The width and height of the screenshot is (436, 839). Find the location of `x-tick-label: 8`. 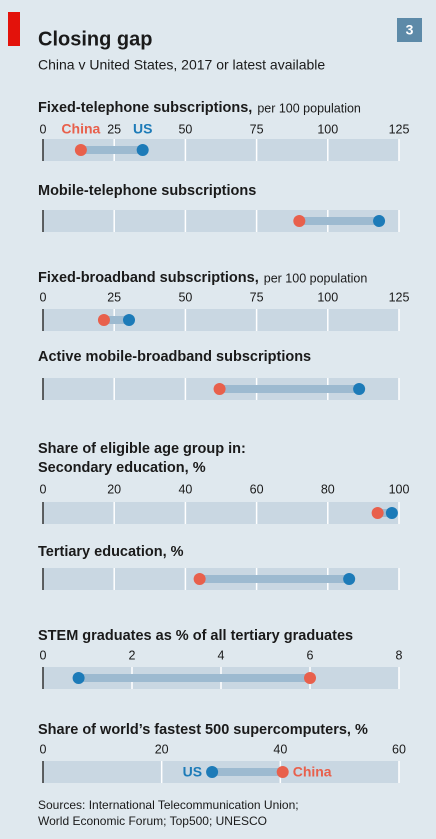

x-tick-label: 8 is located at coordinates (399, 655).